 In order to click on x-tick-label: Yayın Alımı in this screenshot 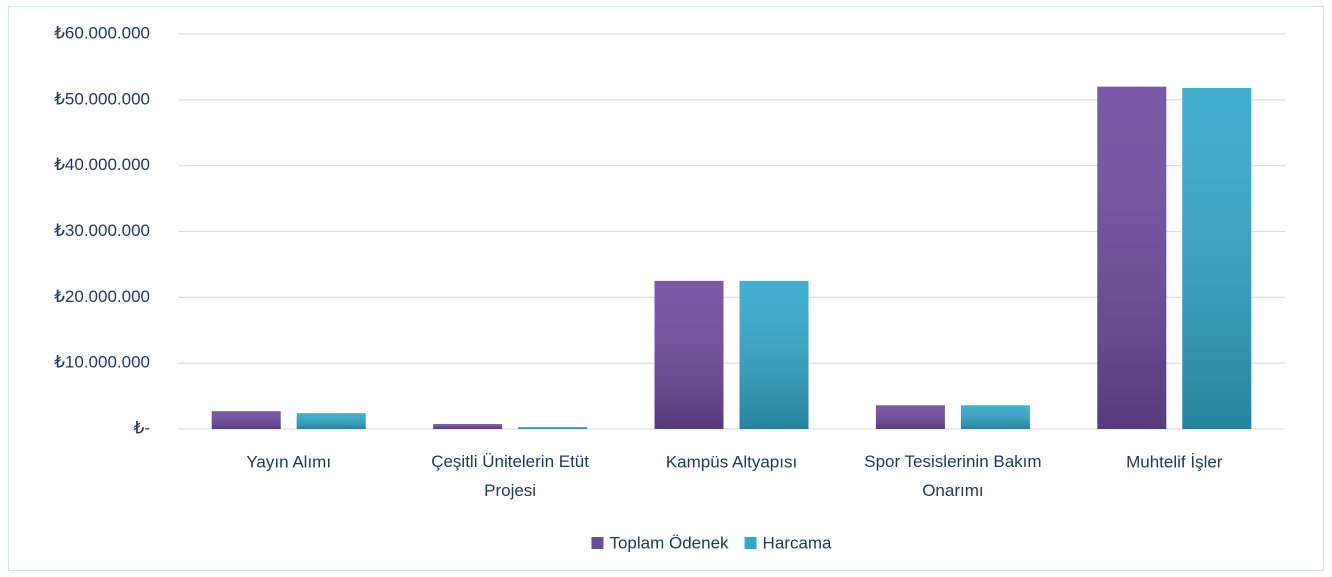, I will do `click(288, 461)`.